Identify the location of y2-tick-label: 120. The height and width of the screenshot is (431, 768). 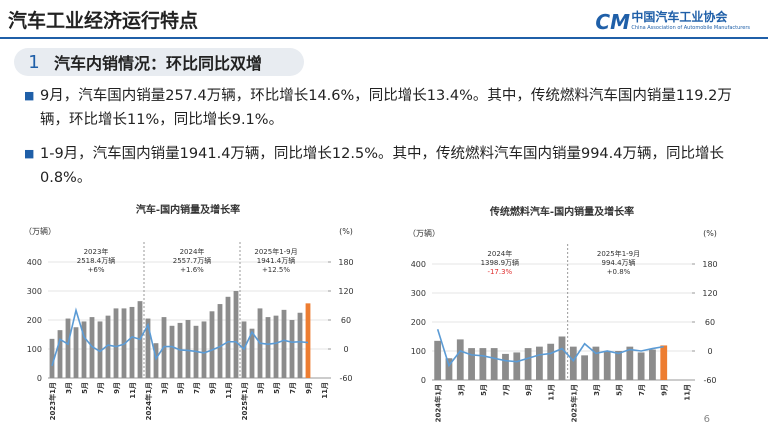
(709, 293).